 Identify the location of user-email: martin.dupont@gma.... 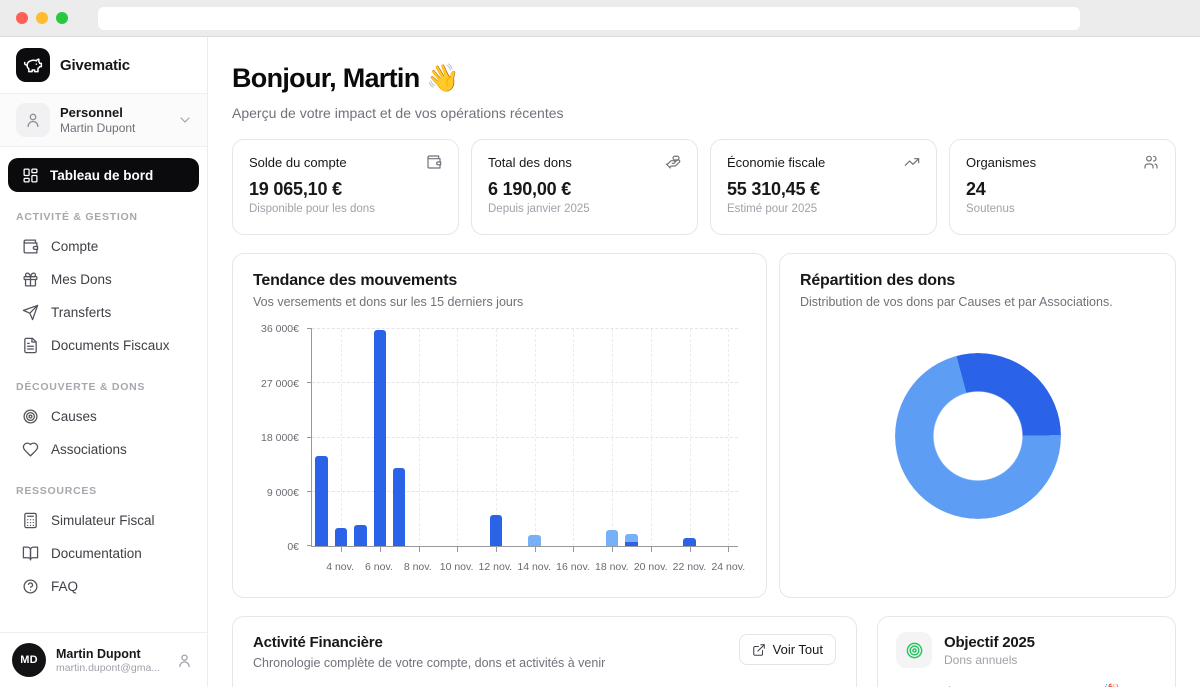
(108, 667).